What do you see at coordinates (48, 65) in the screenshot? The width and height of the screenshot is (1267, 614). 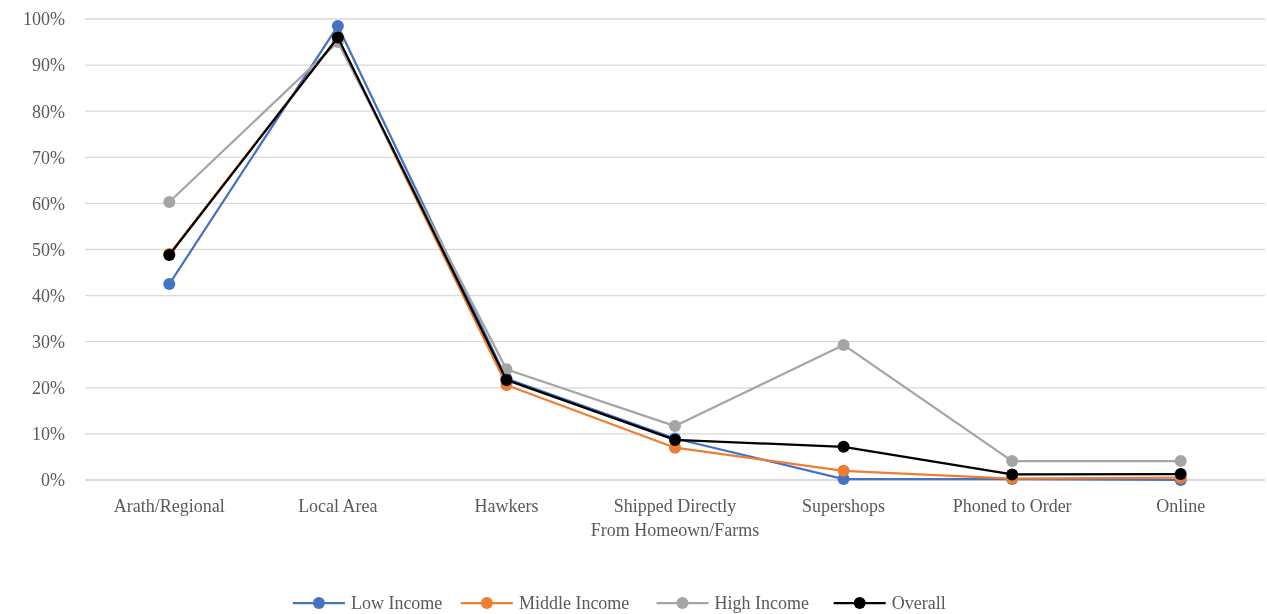 I see `y-tick-label: 90%` at bounding box center [48, 65].